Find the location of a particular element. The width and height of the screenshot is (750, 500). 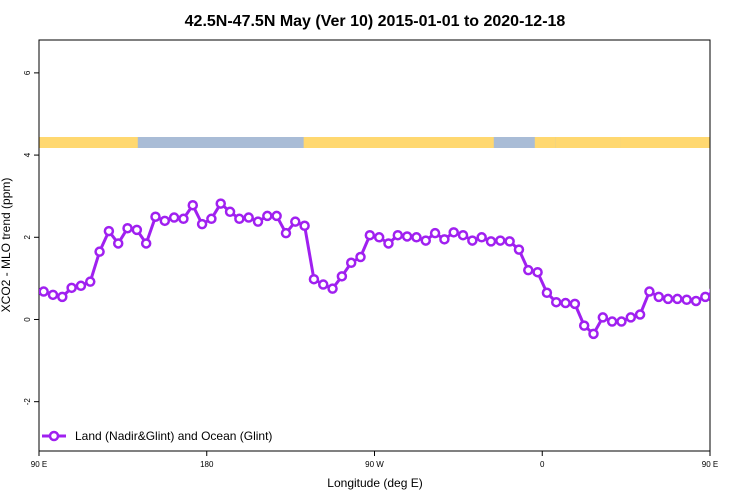

y-tick-label: 6 is located at coordinates (27, 72).